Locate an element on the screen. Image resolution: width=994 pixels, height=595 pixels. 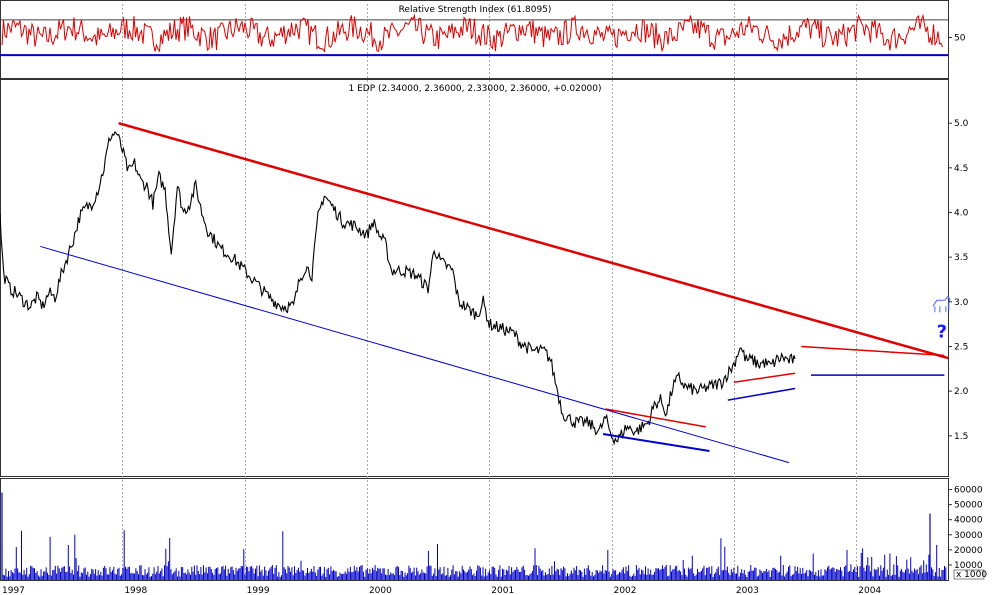
year-label: 2000 is located at coordinates (380, 590).